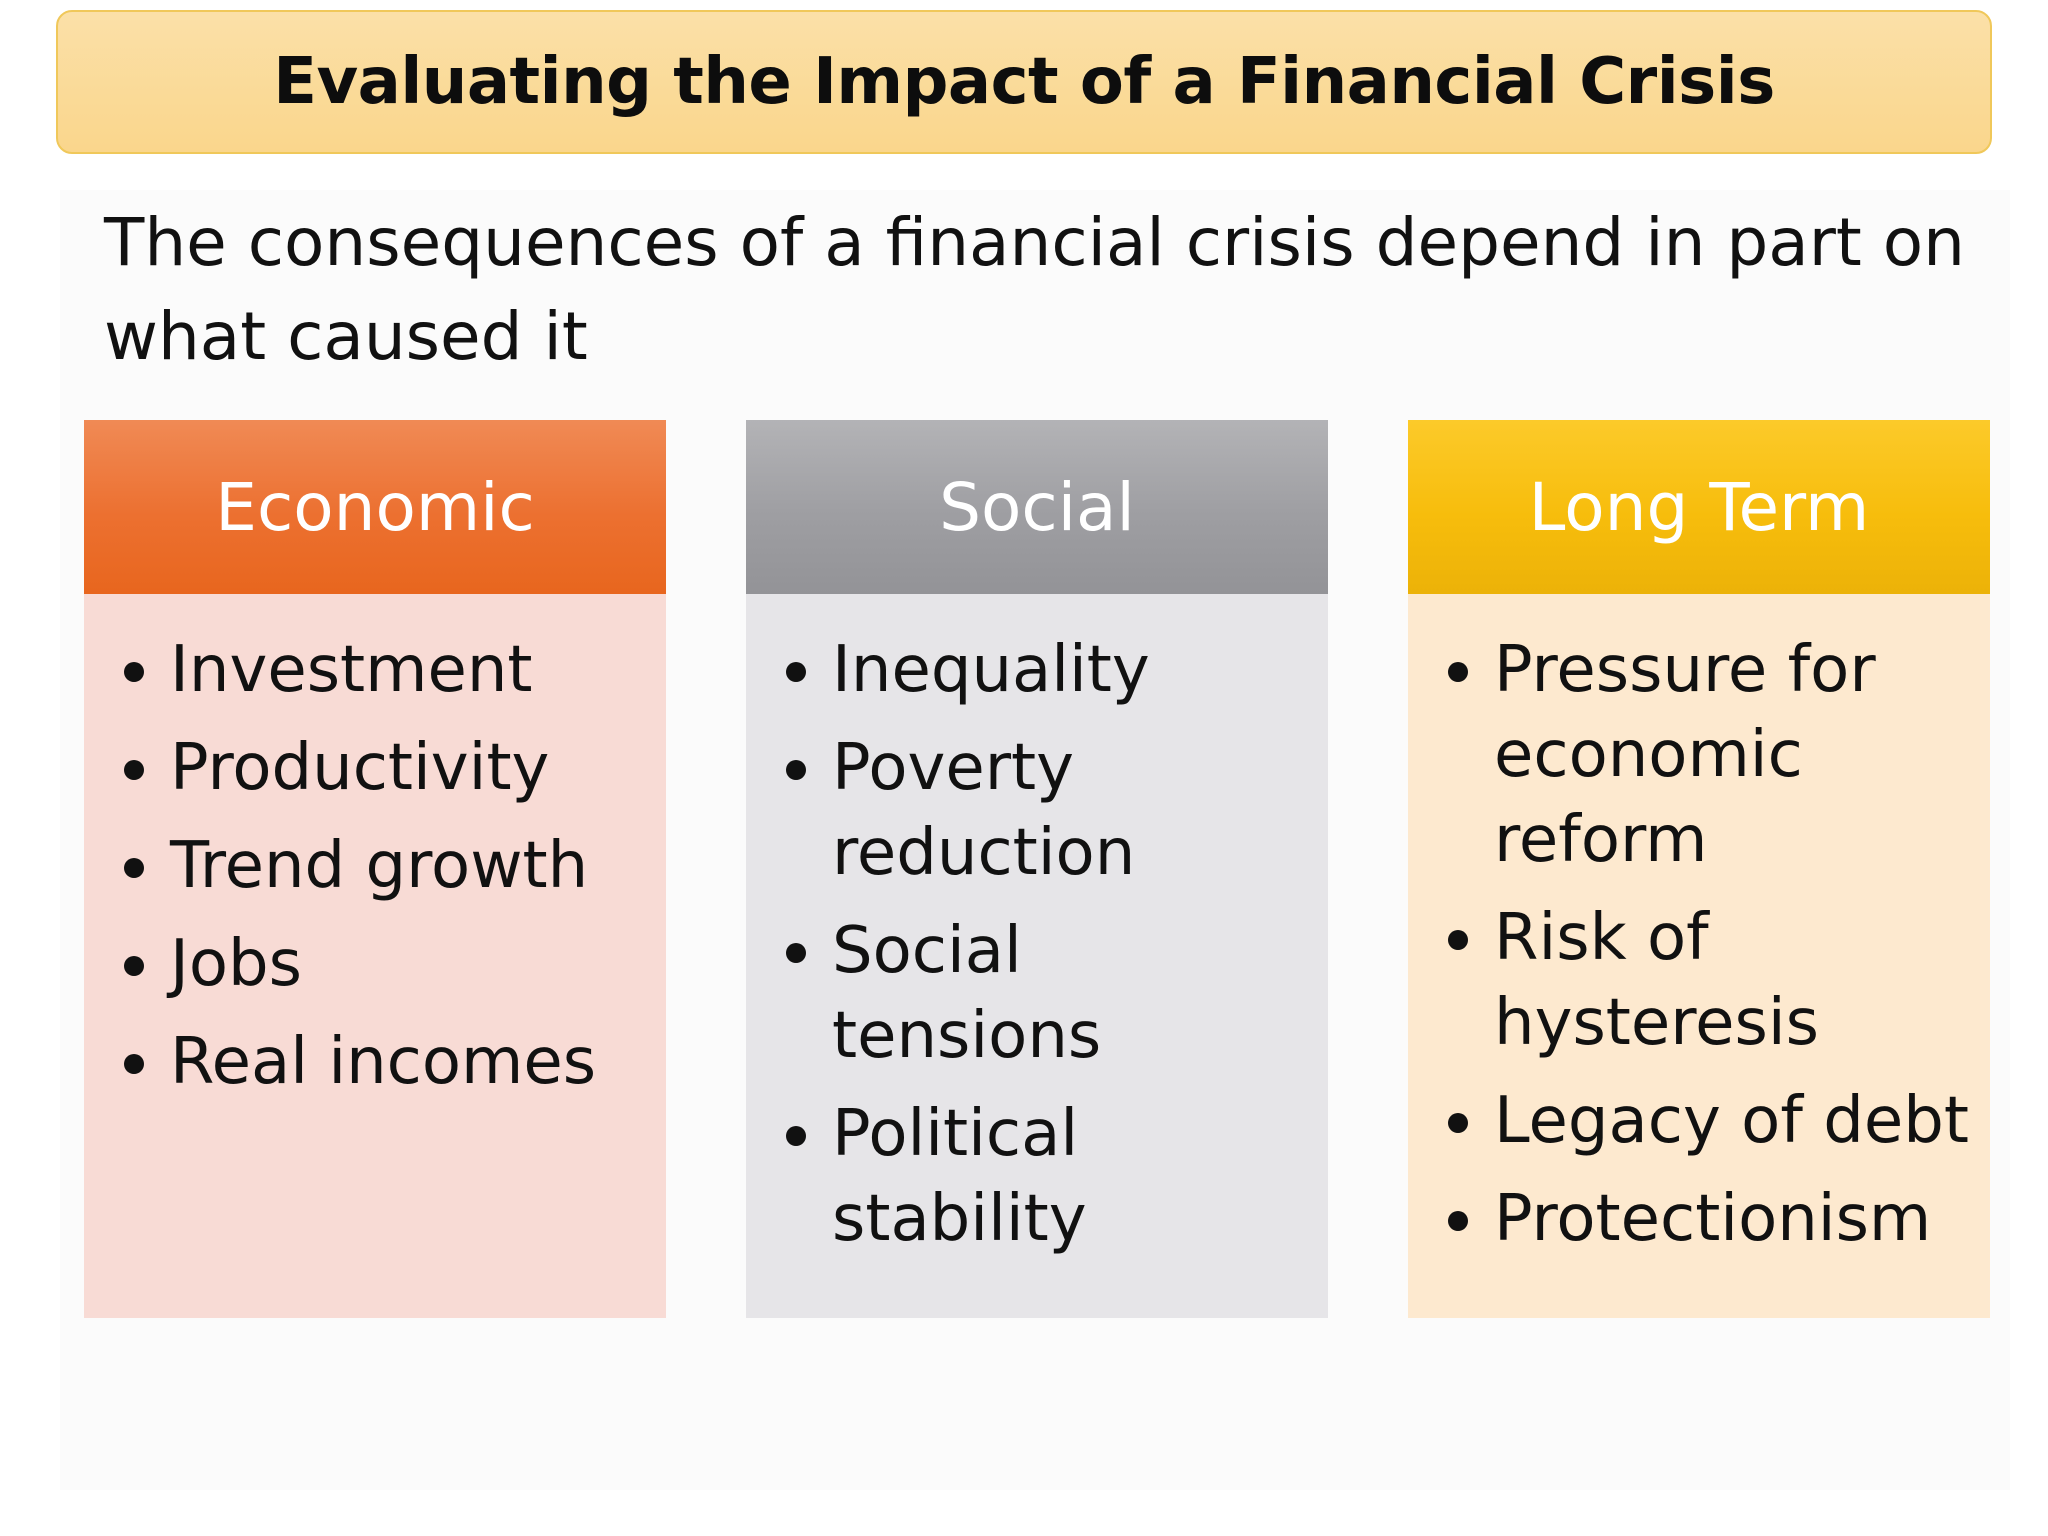 The image size is (2048, 1536). Describe the element at coordinates (1707, 1219) in the screenshot. I see `bullet-item: Protectionism` at that location.